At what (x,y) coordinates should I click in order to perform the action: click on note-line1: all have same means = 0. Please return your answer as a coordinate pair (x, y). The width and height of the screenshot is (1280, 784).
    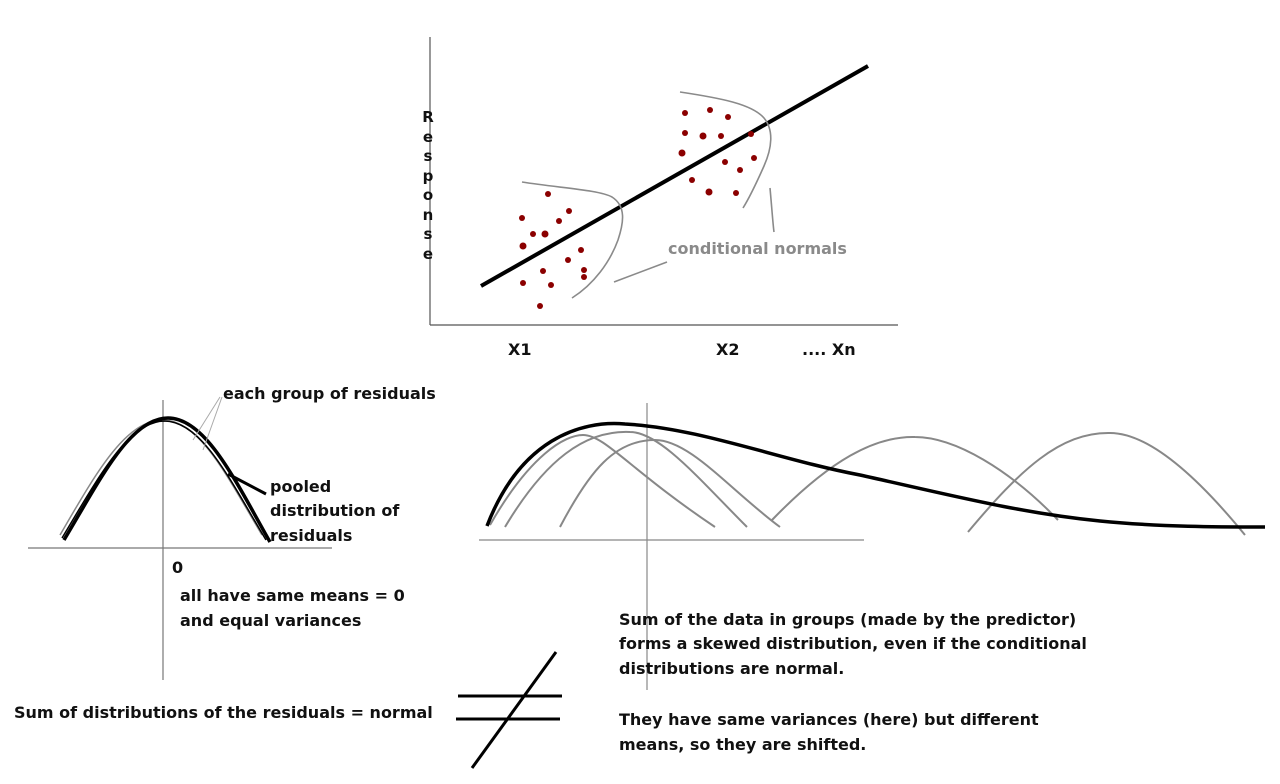
    Looking at the image, I should click on (292, 595).